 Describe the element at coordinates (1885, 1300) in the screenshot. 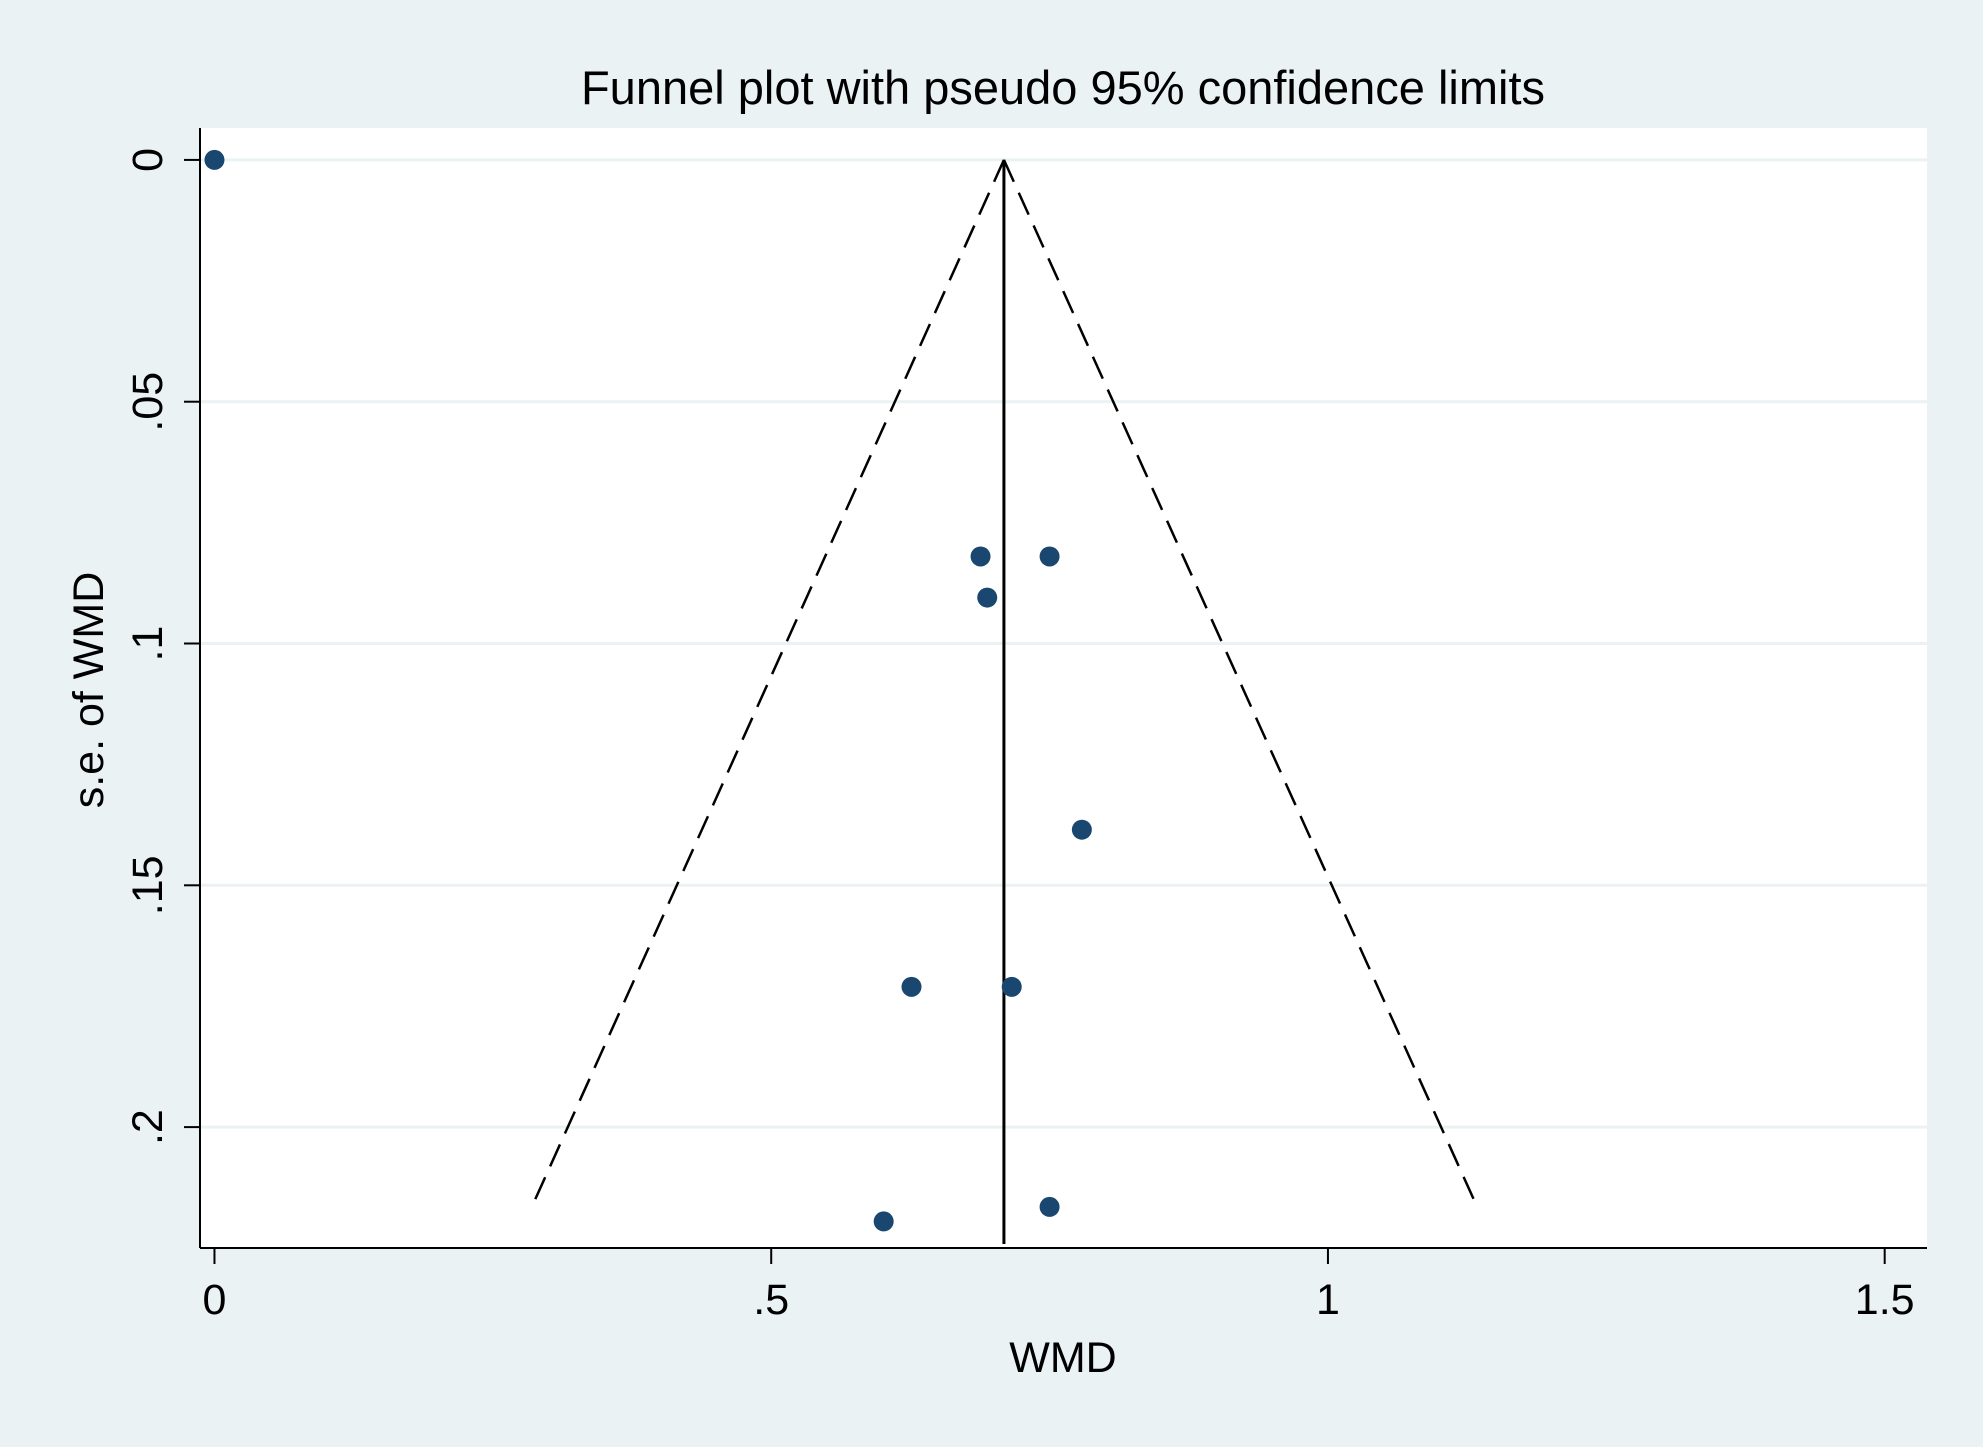

I see `x-tick-label: 1.5` at that location.